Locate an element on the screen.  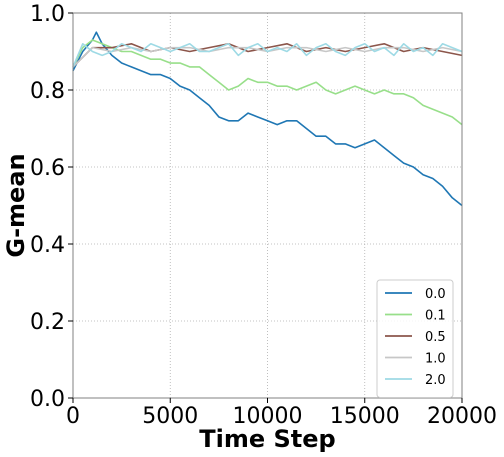
x-tick-label: 15000 is located at coordinates (365, 416).